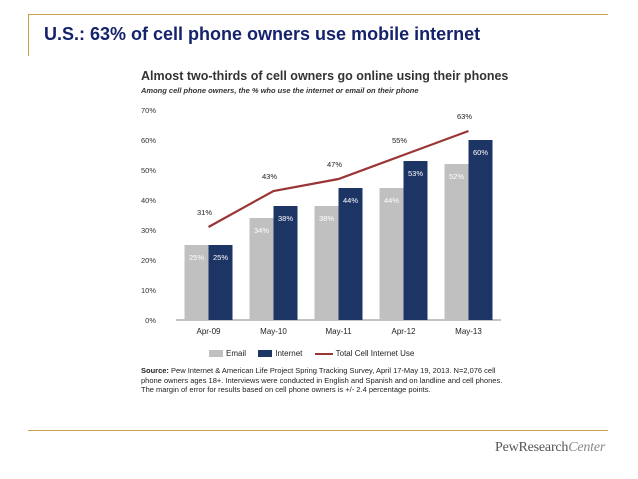 Image resolution: width=638 pixels, height=479 pixels. Describe the element at coordinates (350, 200) in the screenshot. I see `bar-label-internet: 44%` at that location.